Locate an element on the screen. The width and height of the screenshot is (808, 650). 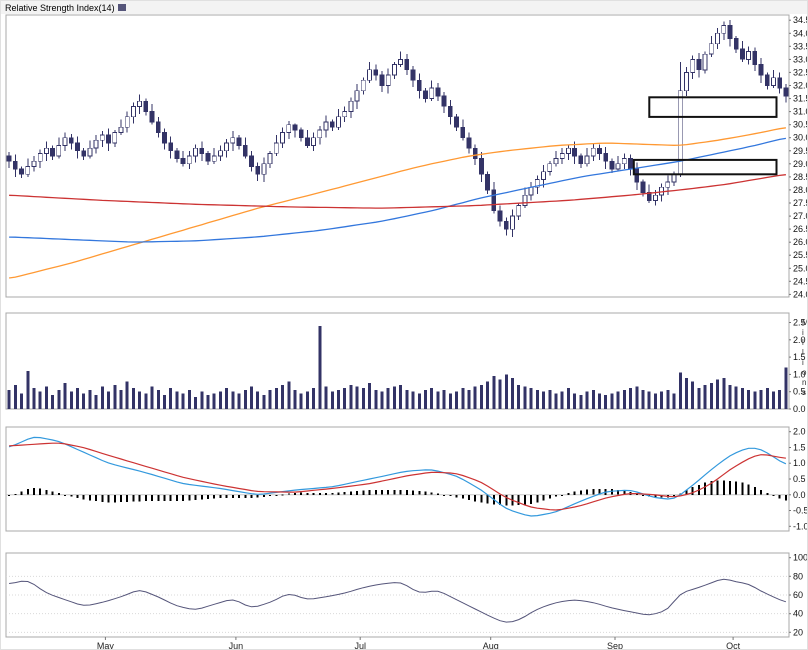
rsi-line is located at coordinates (398, 600).